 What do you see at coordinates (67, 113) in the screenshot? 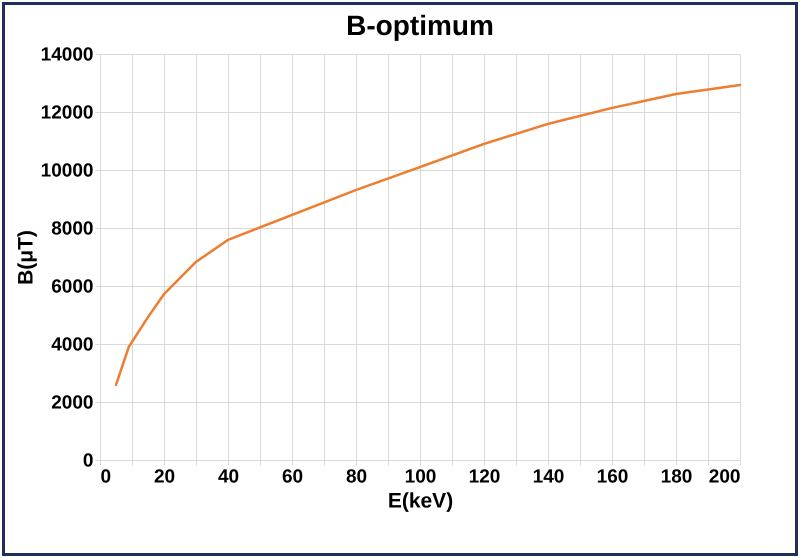
I see `y-tick-label: 12000` at bounding box center [67, 113].